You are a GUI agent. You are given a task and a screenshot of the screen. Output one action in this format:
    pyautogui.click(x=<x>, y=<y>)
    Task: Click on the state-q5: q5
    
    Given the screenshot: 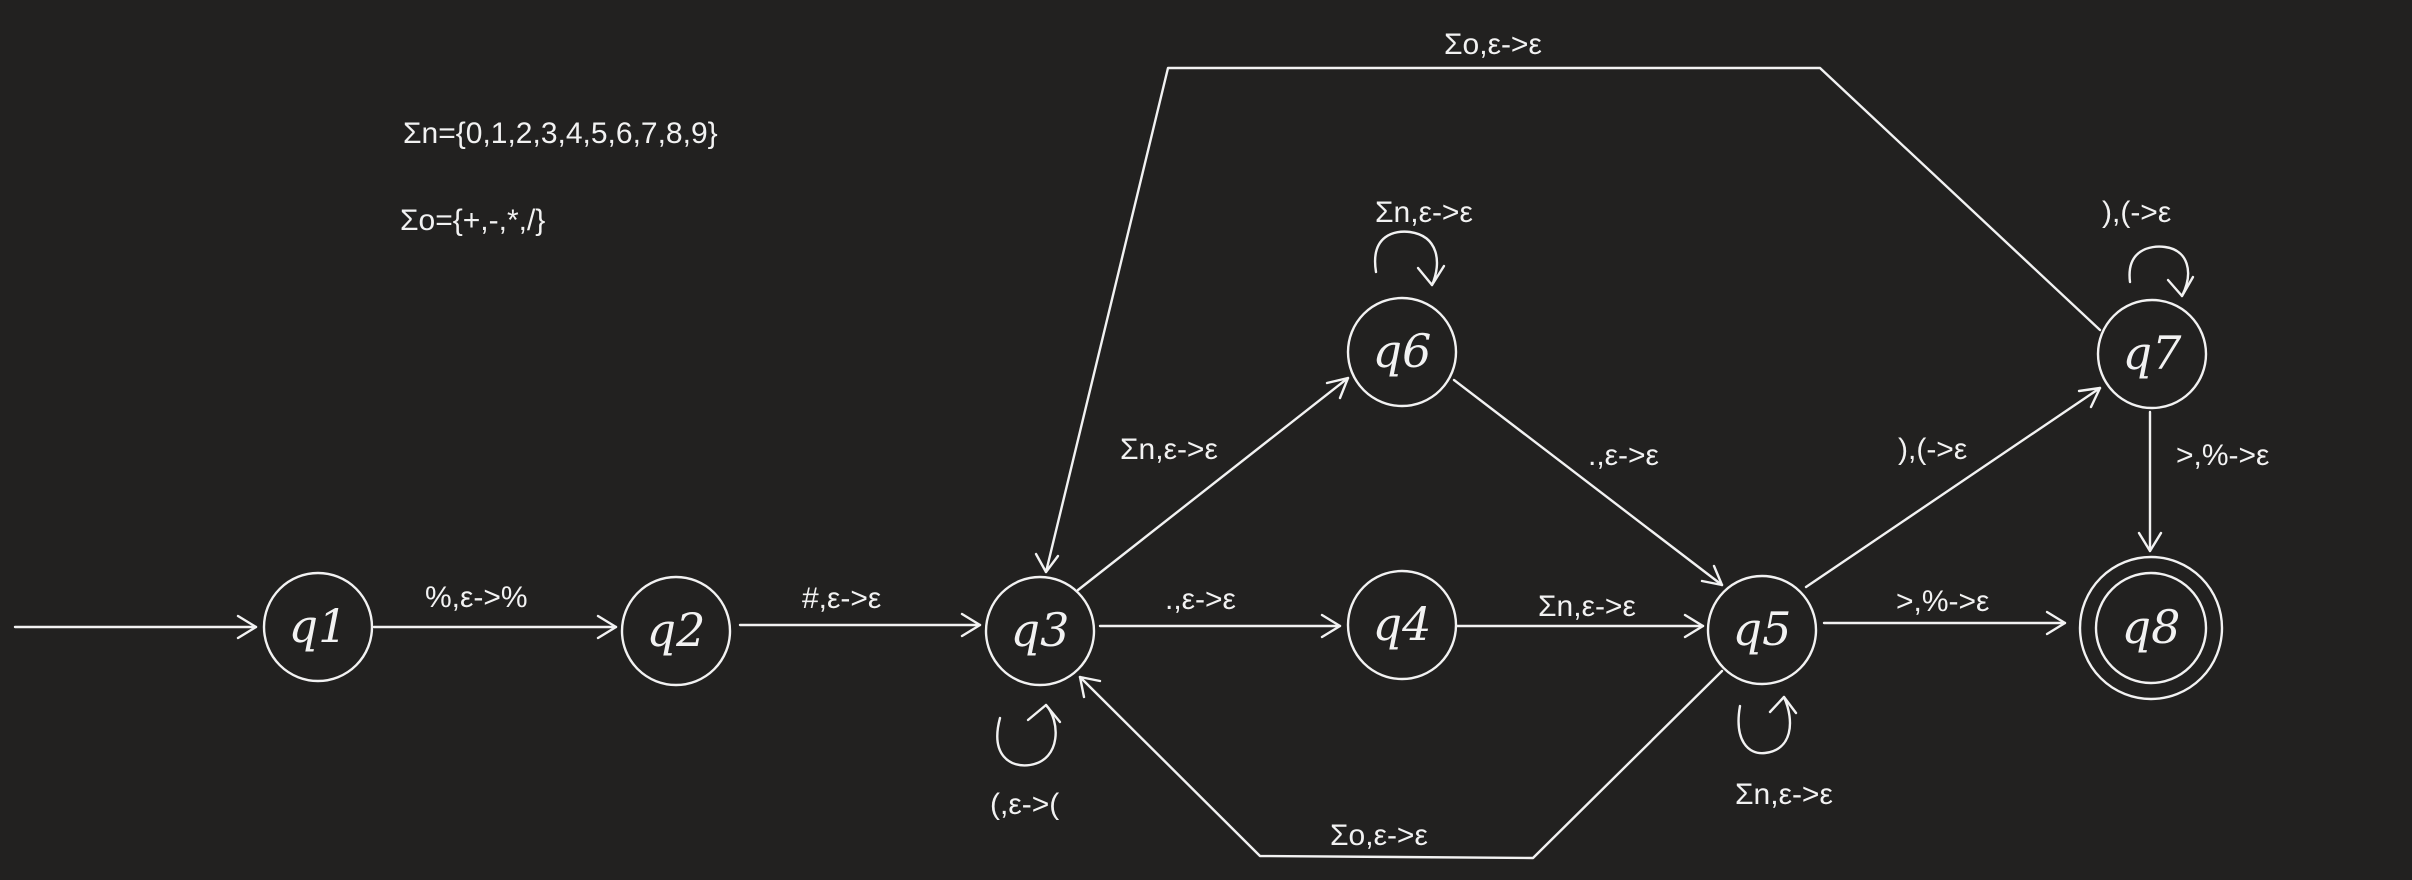 What is the action you would take?
    pyautogui.click(x=1762, y=630)
    